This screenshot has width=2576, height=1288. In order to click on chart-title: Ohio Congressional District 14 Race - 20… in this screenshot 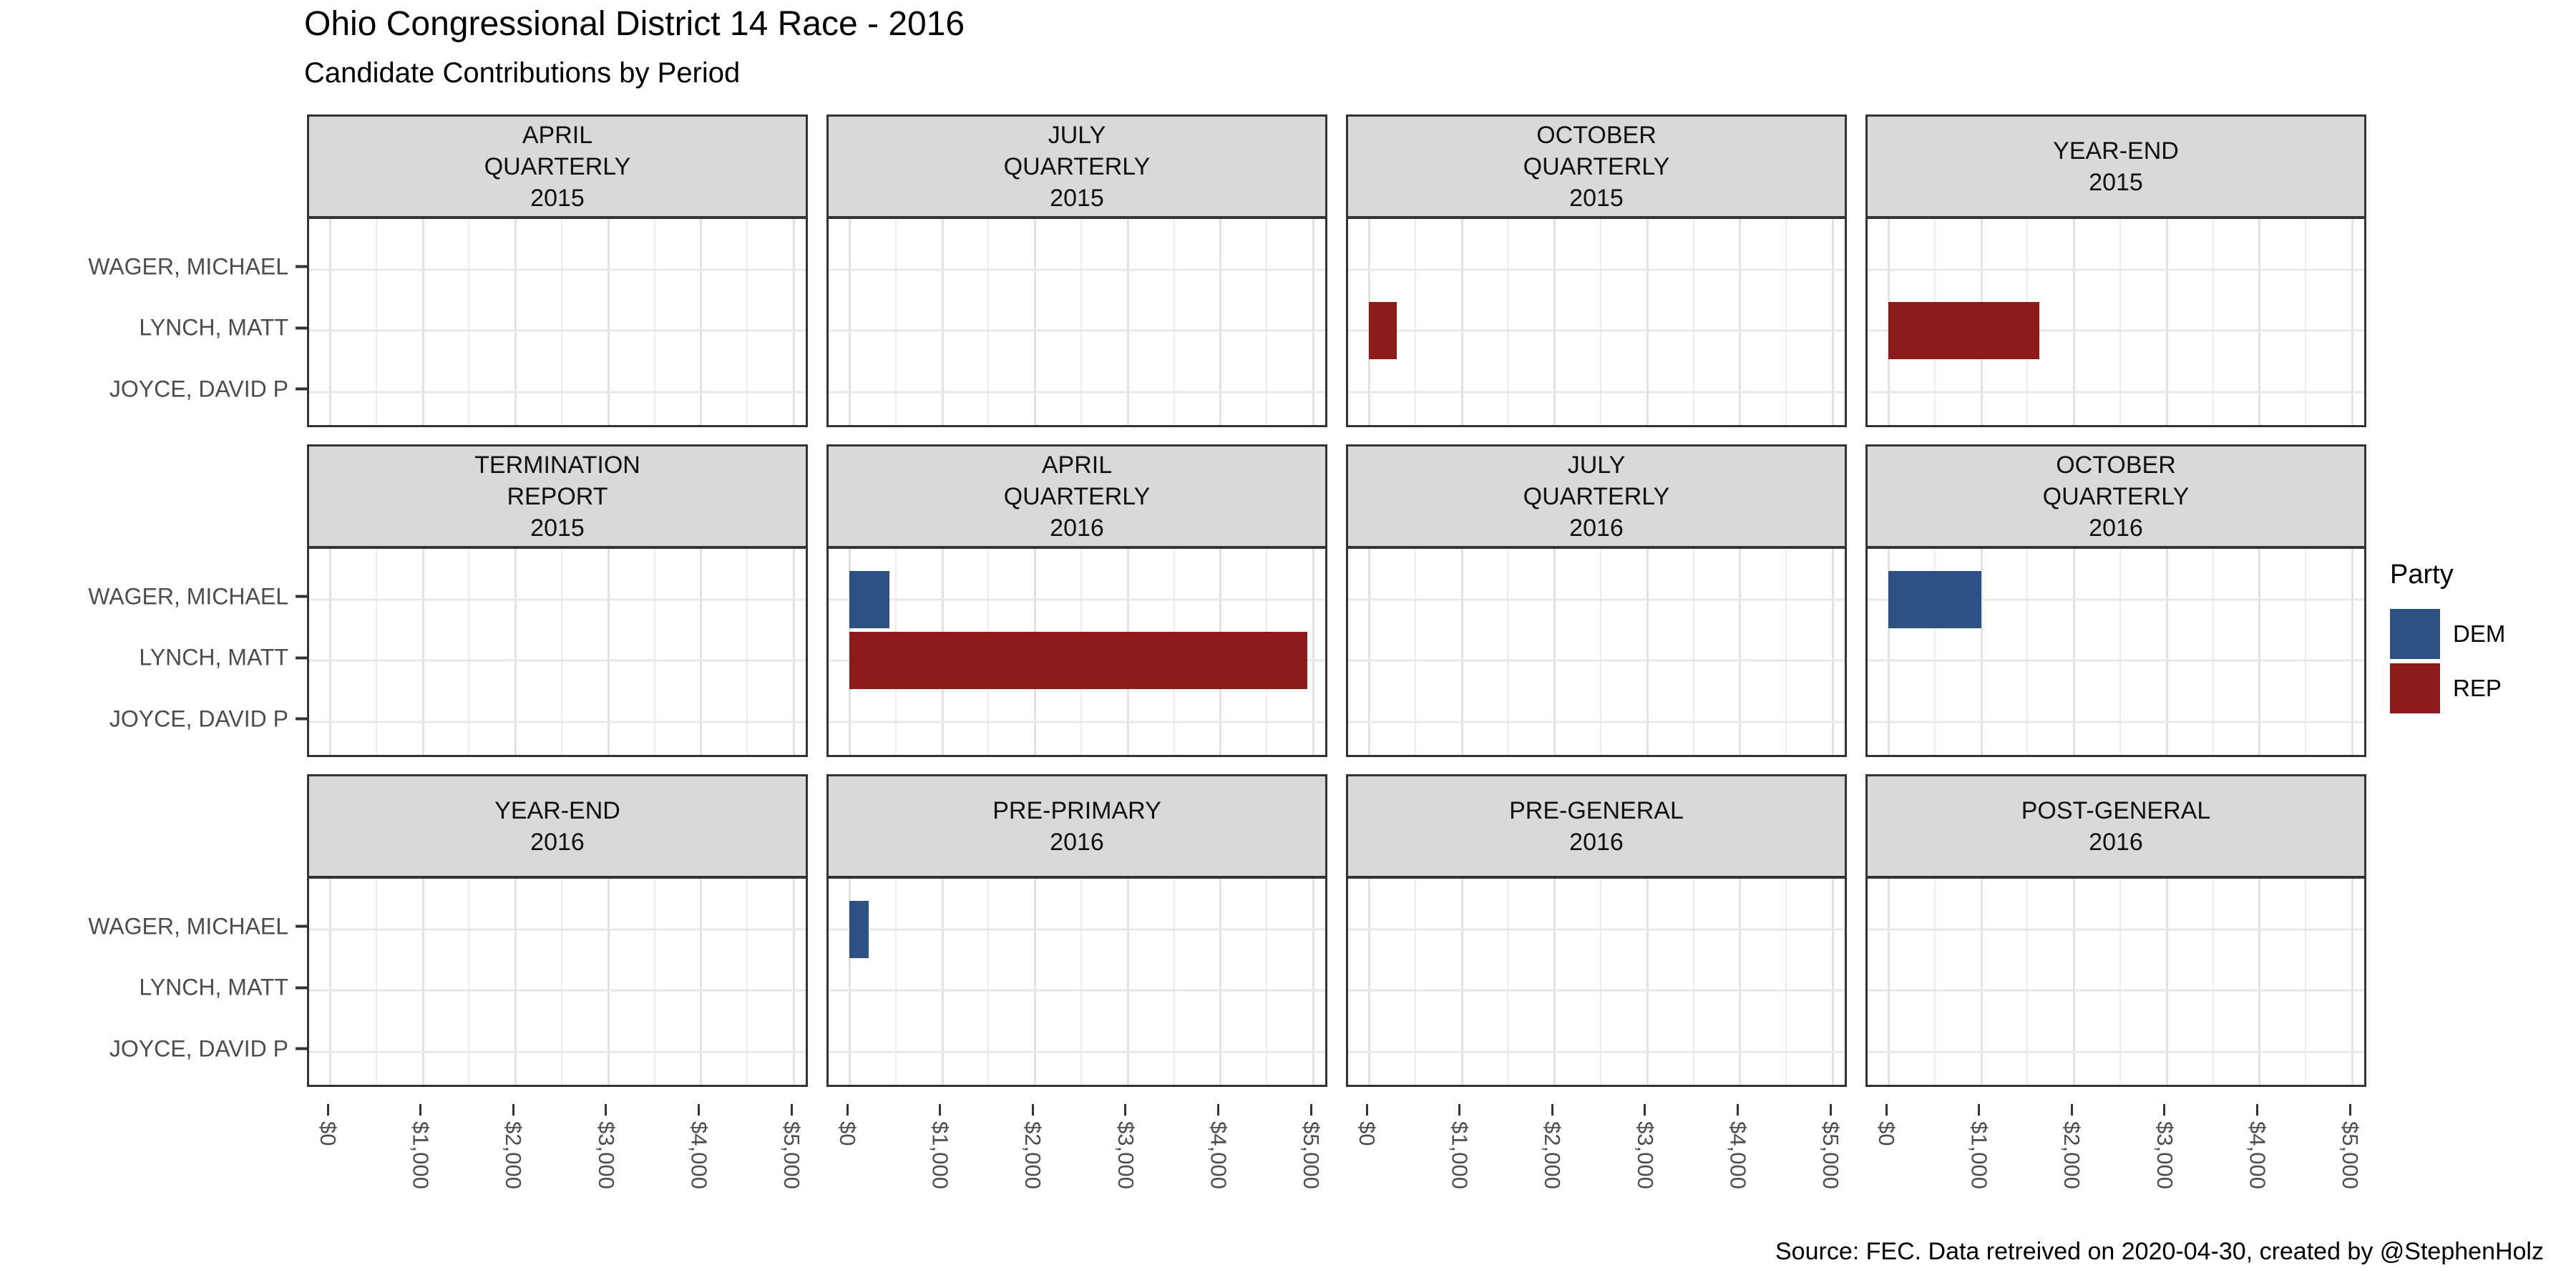, I will do `click(634, 24)`.